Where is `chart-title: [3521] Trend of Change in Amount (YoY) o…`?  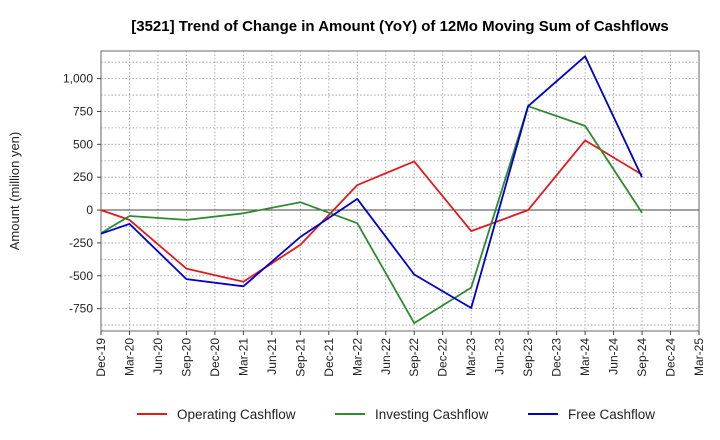
chart-title: [3521] Trend of Change in Amount (YoY) o… is located at coordinates (400, 26).